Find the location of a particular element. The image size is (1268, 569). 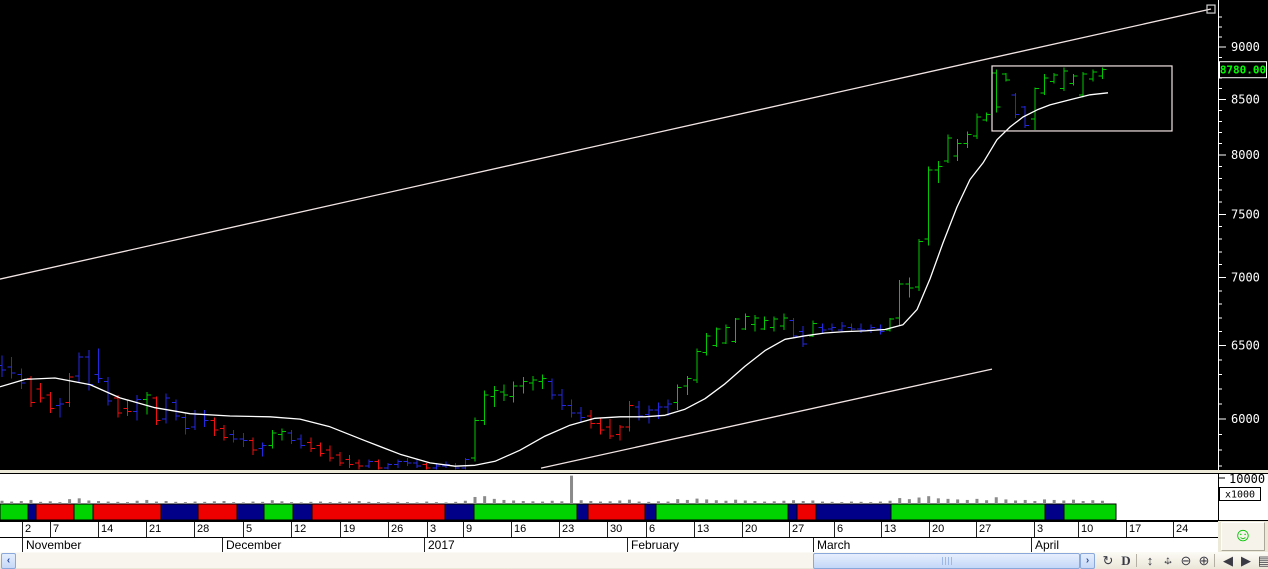

zoom-out-icon: ⊖ is located at coordinates (1186, 560).